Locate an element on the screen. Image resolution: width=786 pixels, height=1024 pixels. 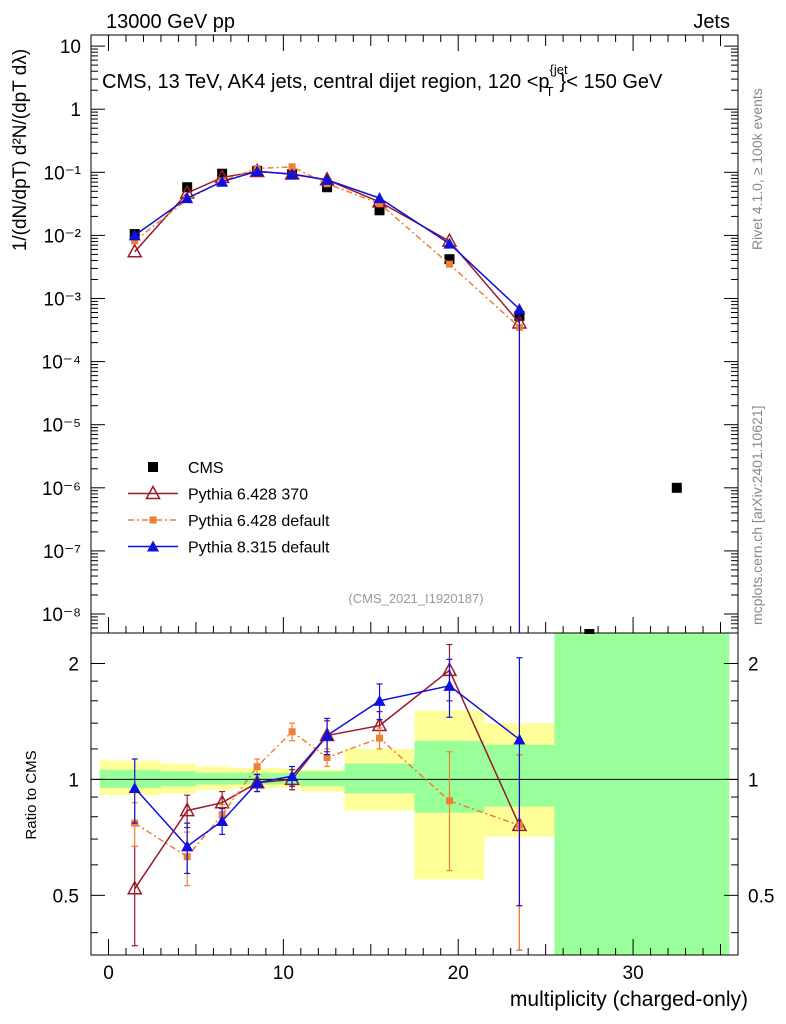
x-tick-label: 0 is located at coordinates (108, 973).